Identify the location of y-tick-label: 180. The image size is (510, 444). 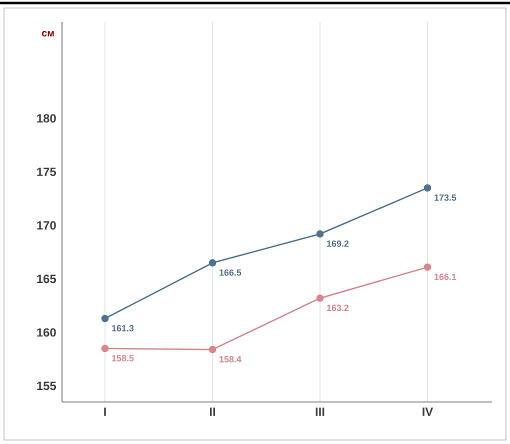
(46, 118).